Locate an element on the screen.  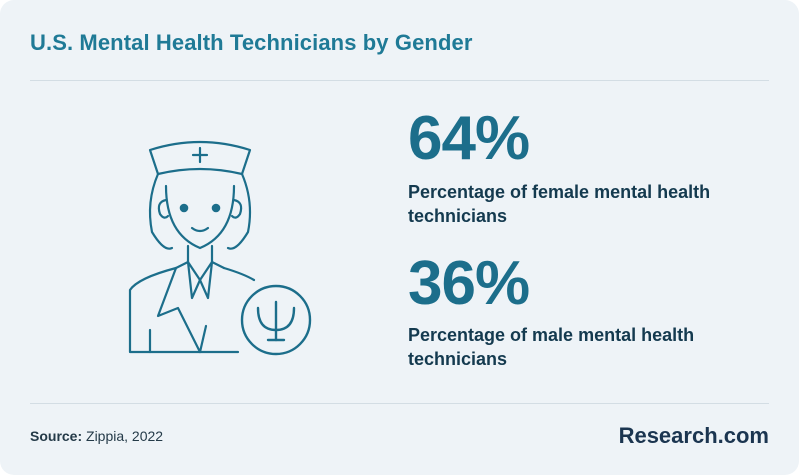
bottom-divider is located at coordinates (399, 403).